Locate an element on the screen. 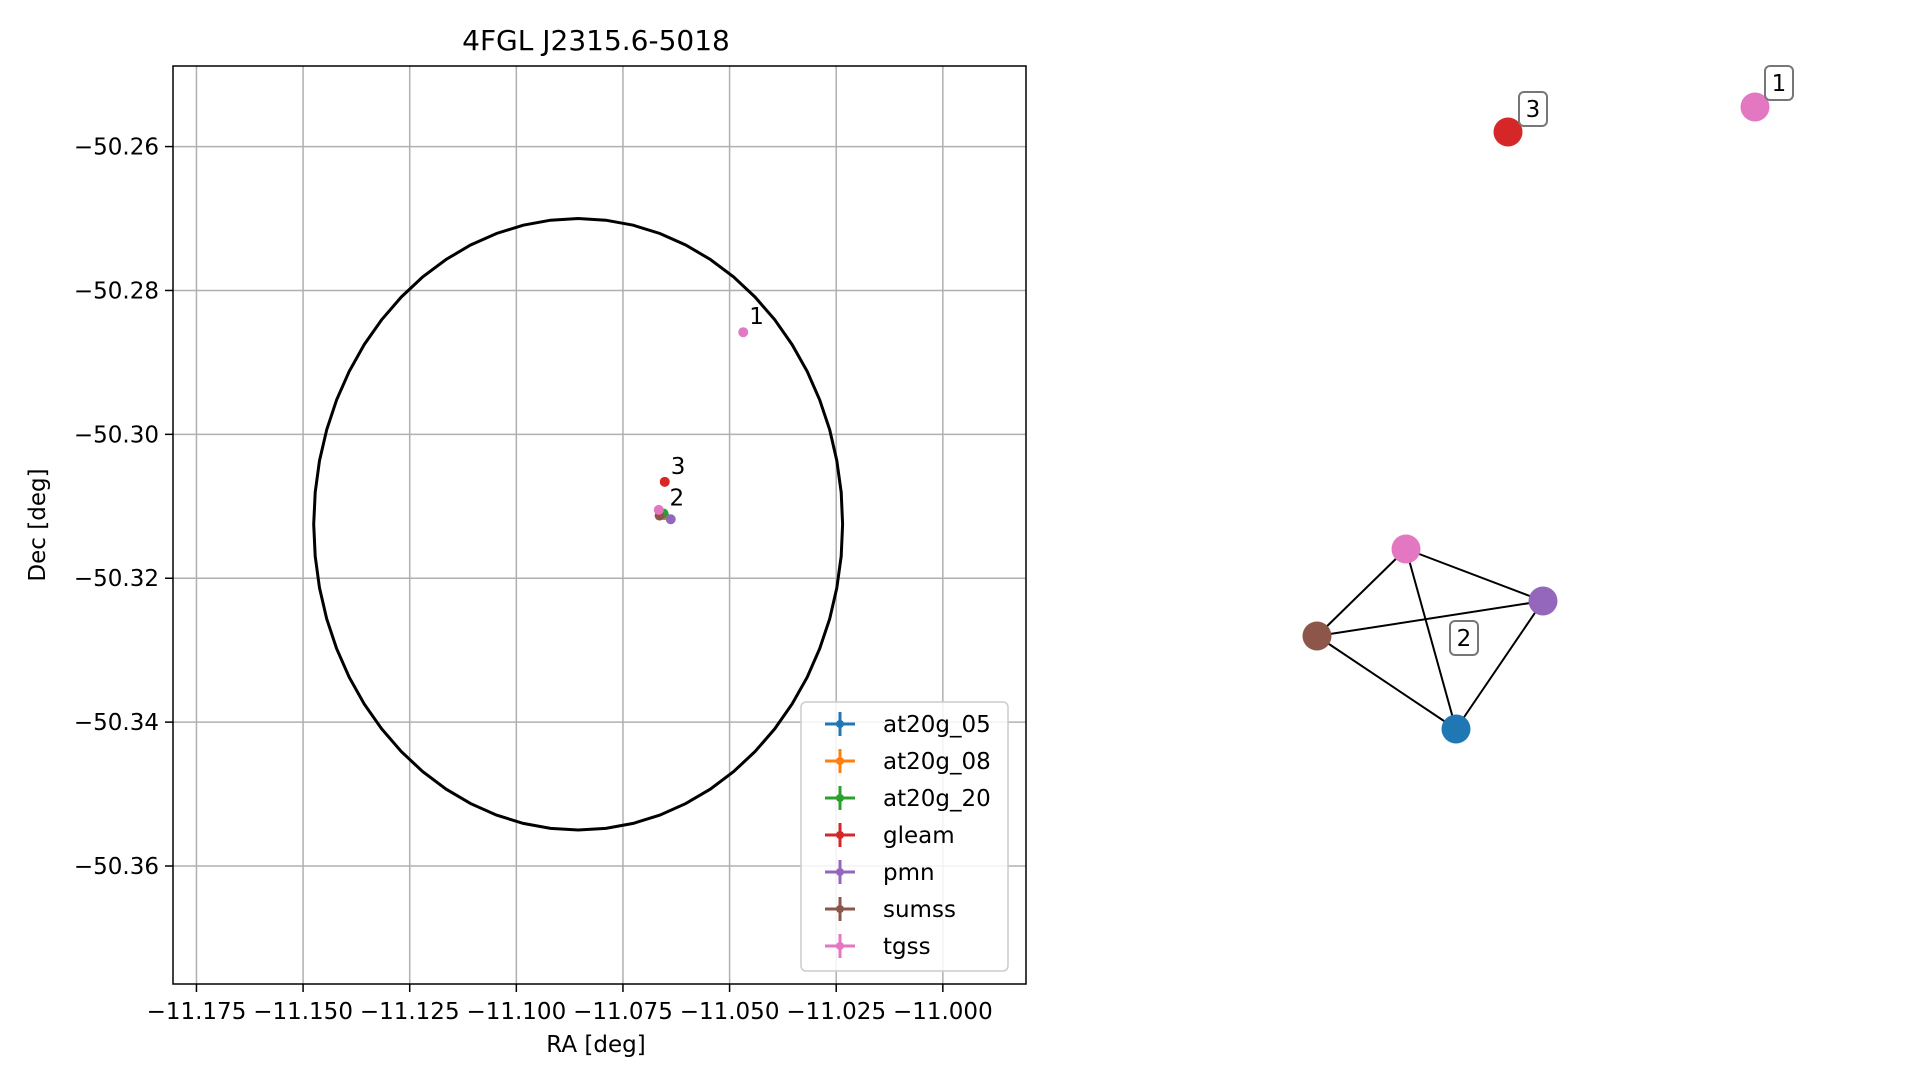 The height and width of the screenshot is (1080, 1919). legend-label: at20g_20 is located at coordinates (937, 799).